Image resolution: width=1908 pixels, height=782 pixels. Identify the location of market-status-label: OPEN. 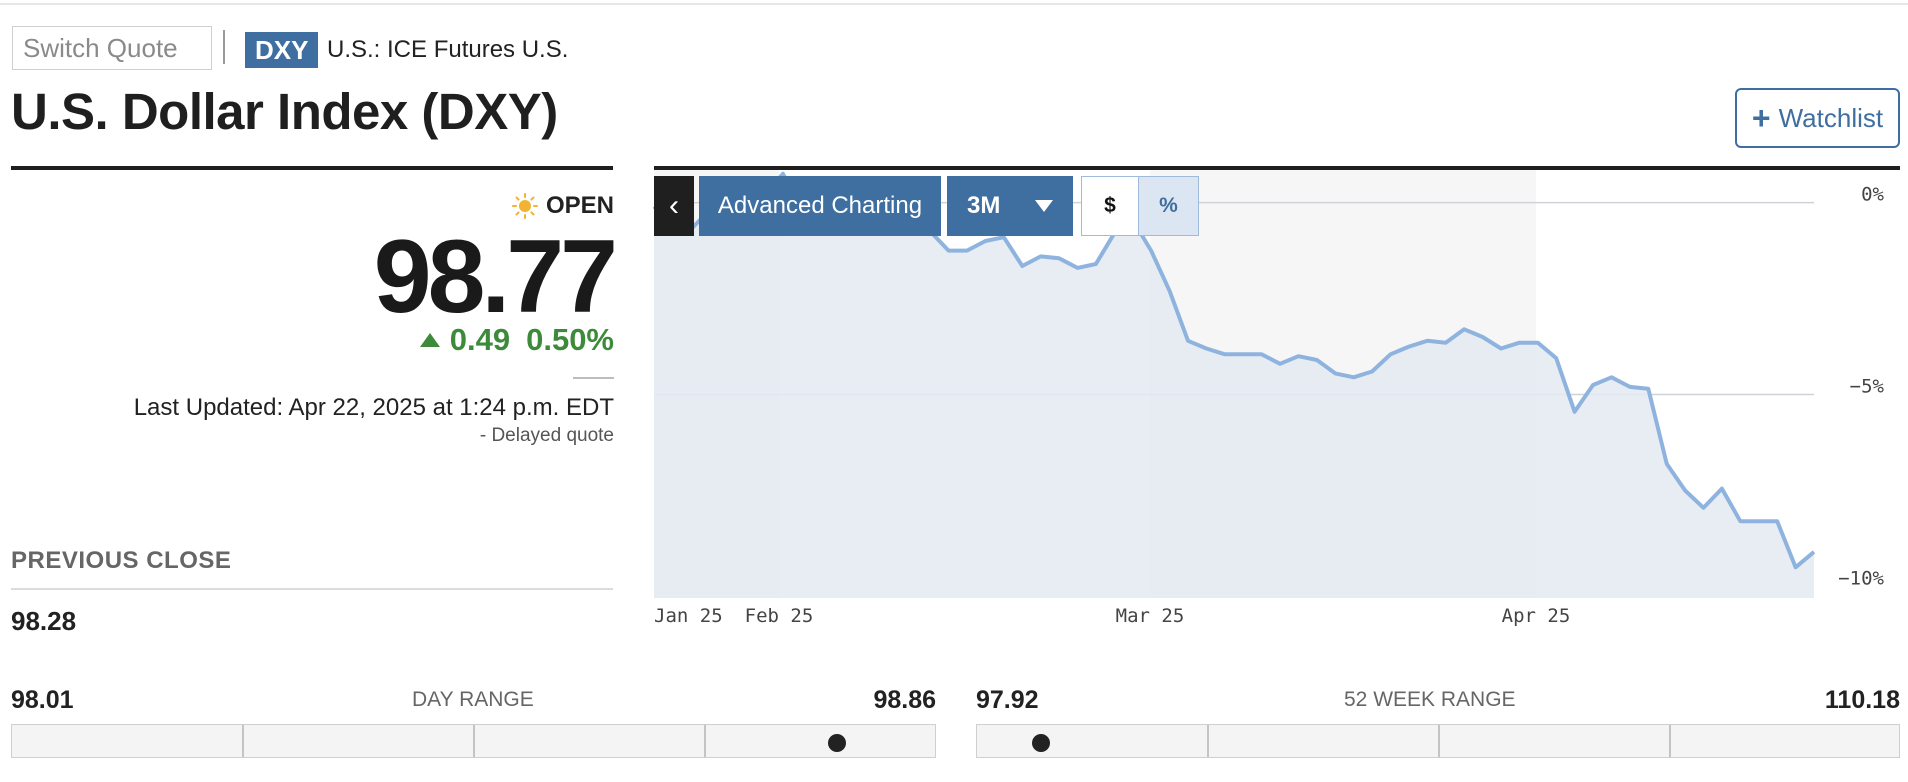
(579, 205).